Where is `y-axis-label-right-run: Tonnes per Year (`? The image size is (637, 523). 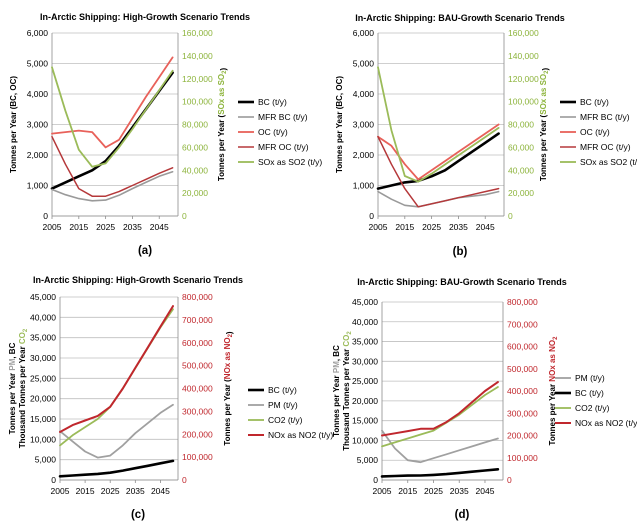
y-axis-label-right-run: Tonnes per Year ( is located at coordinates (227, 412).